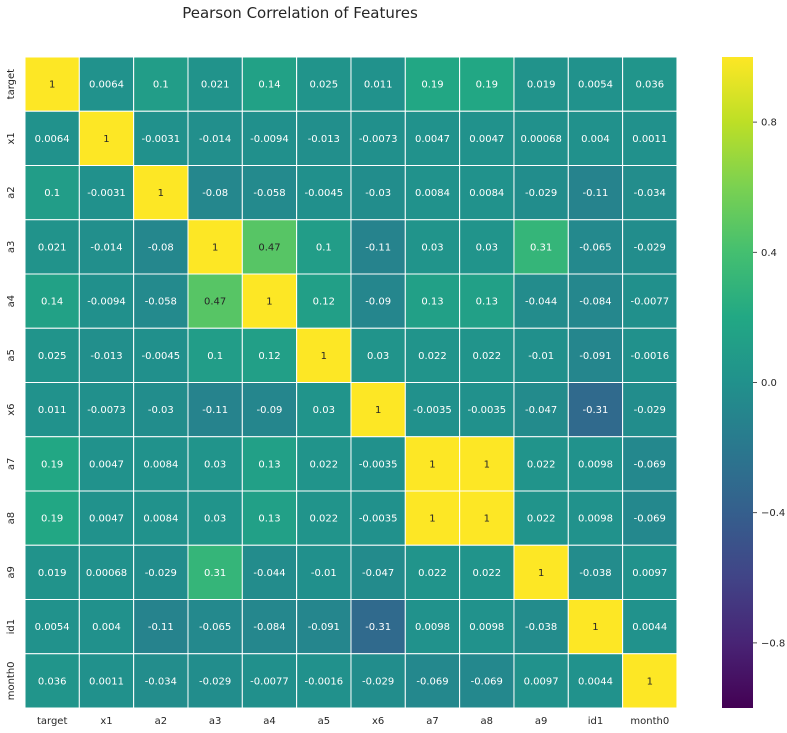 The height and width of the screenshot is (733, 787). I want to click on x-tick-label: a8, so click(487, 721).